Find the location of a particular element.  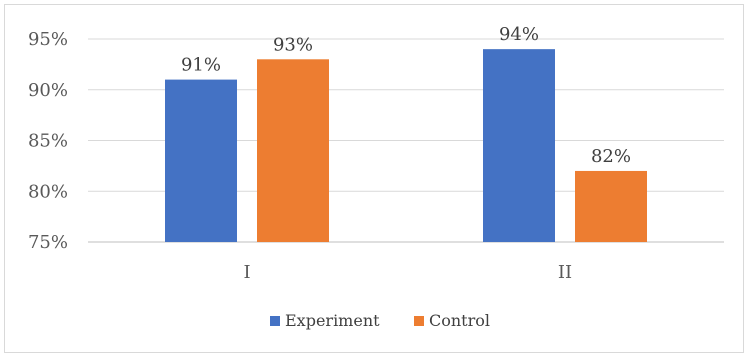

data-label: 91% is located at coordinates (201, 65).